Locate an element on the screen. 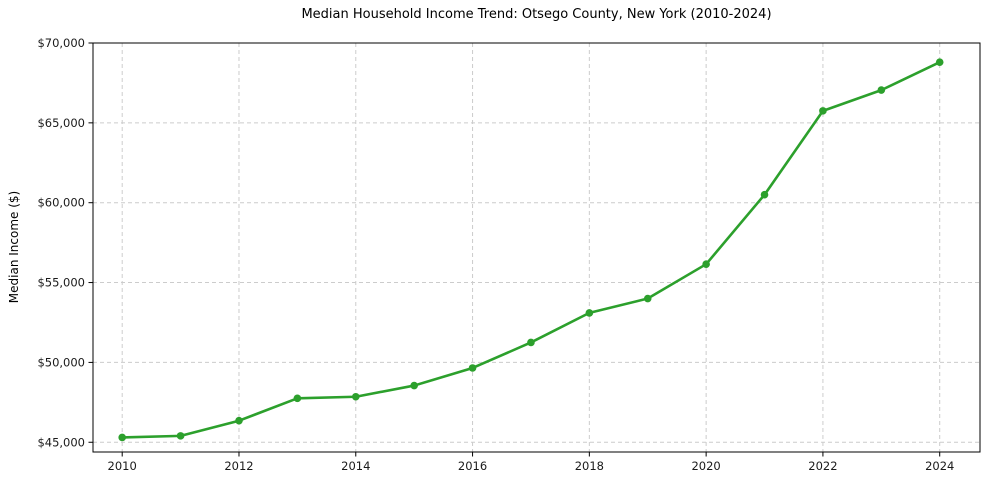 This screenshot has height=490, width=989. y-tick-label: $50,000 is located at coordinates (61, 362).